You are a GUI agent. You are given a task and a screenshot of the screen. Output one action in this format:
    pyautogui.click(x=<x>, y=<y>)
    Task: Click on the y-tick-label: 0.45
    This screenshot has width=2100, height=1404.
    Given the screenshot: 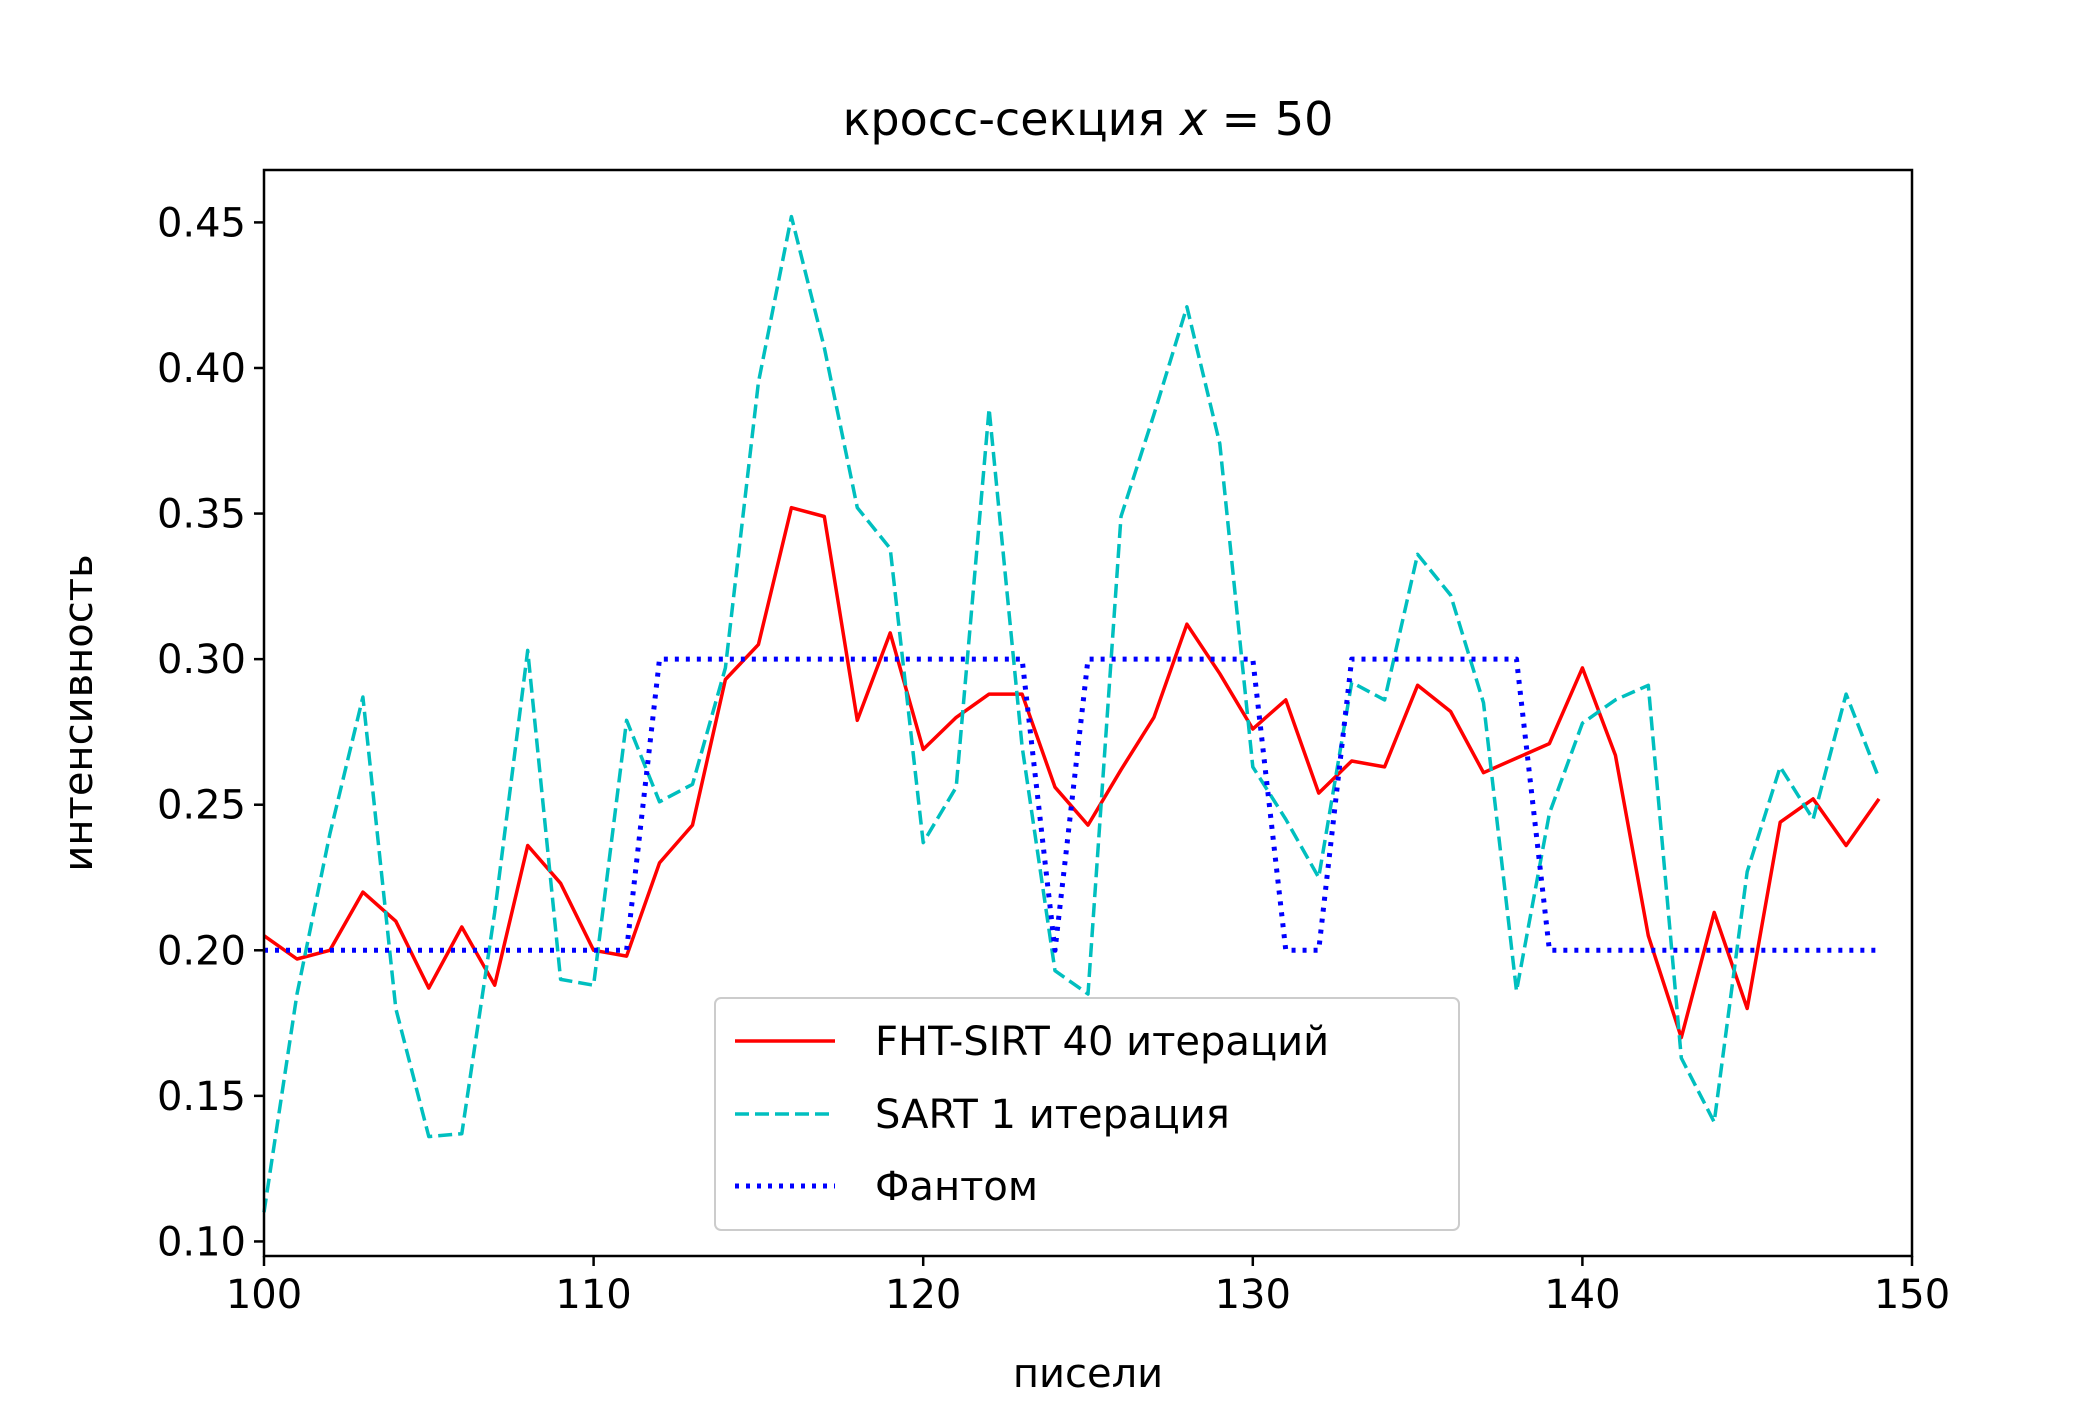 What is the action you would take?
    pyautogui.click(x=201, y=223)
    